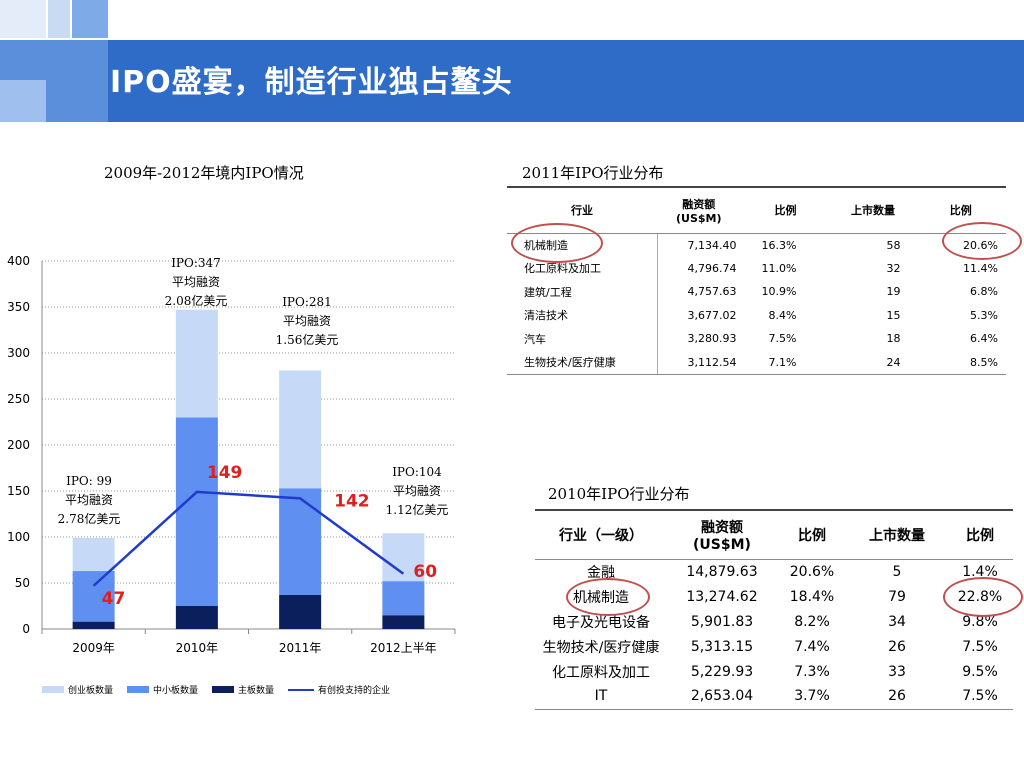 This screenshot has width=1024, height=768. I want to click on table-cell: 79, so click(897, 596).